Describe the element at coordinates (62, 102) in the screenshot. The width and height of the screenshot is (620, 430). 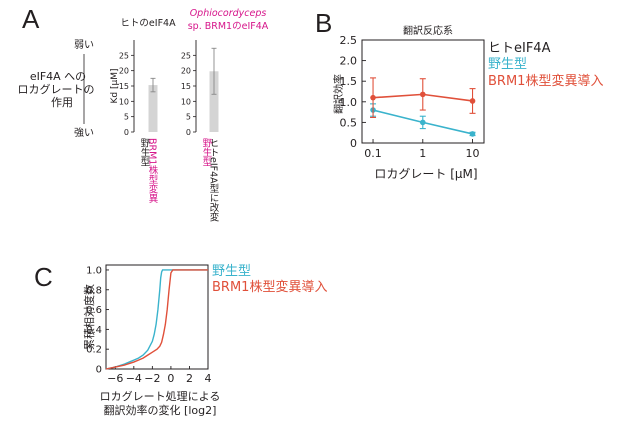
I see `side-label-3: 作用` at that location.